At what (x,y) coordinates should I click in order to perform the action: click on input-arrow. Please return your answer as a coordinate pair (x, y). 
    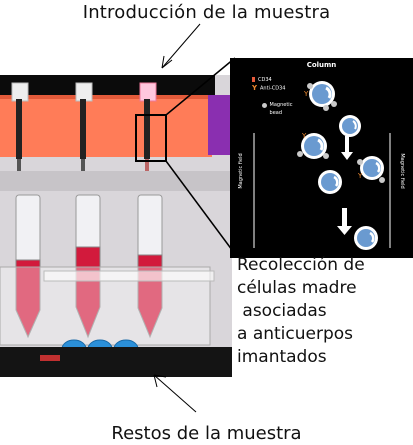
    Looking at the image, I should click on (181, 46).